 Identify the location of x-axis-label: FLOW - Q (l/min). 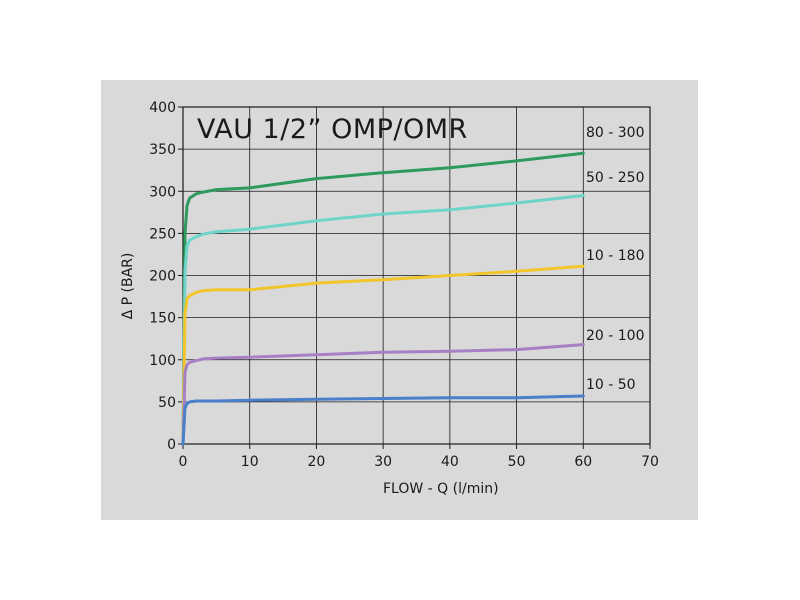
(441, 489).